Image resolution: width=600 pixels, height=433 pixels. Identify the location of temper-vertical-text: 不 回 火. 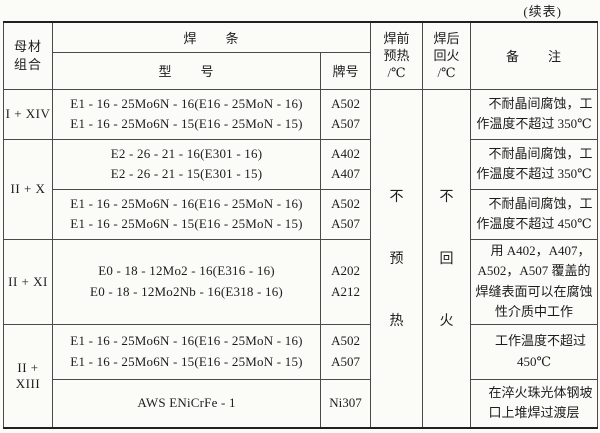
(446, 260).